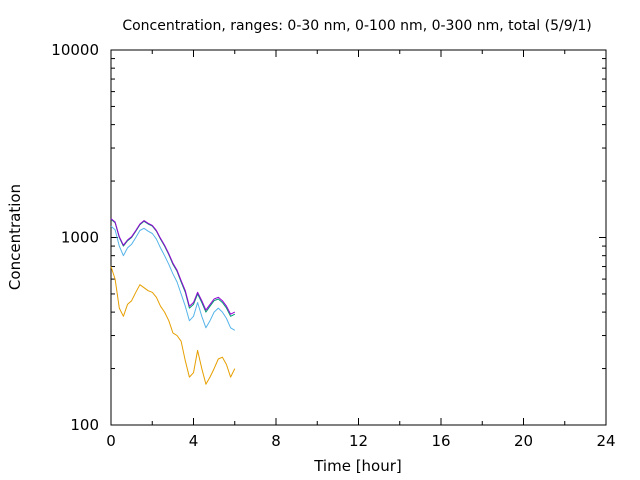 Image resolution: width=640 pixels, height=480 pixels. I want to click on series-lines, so click(173, 301).